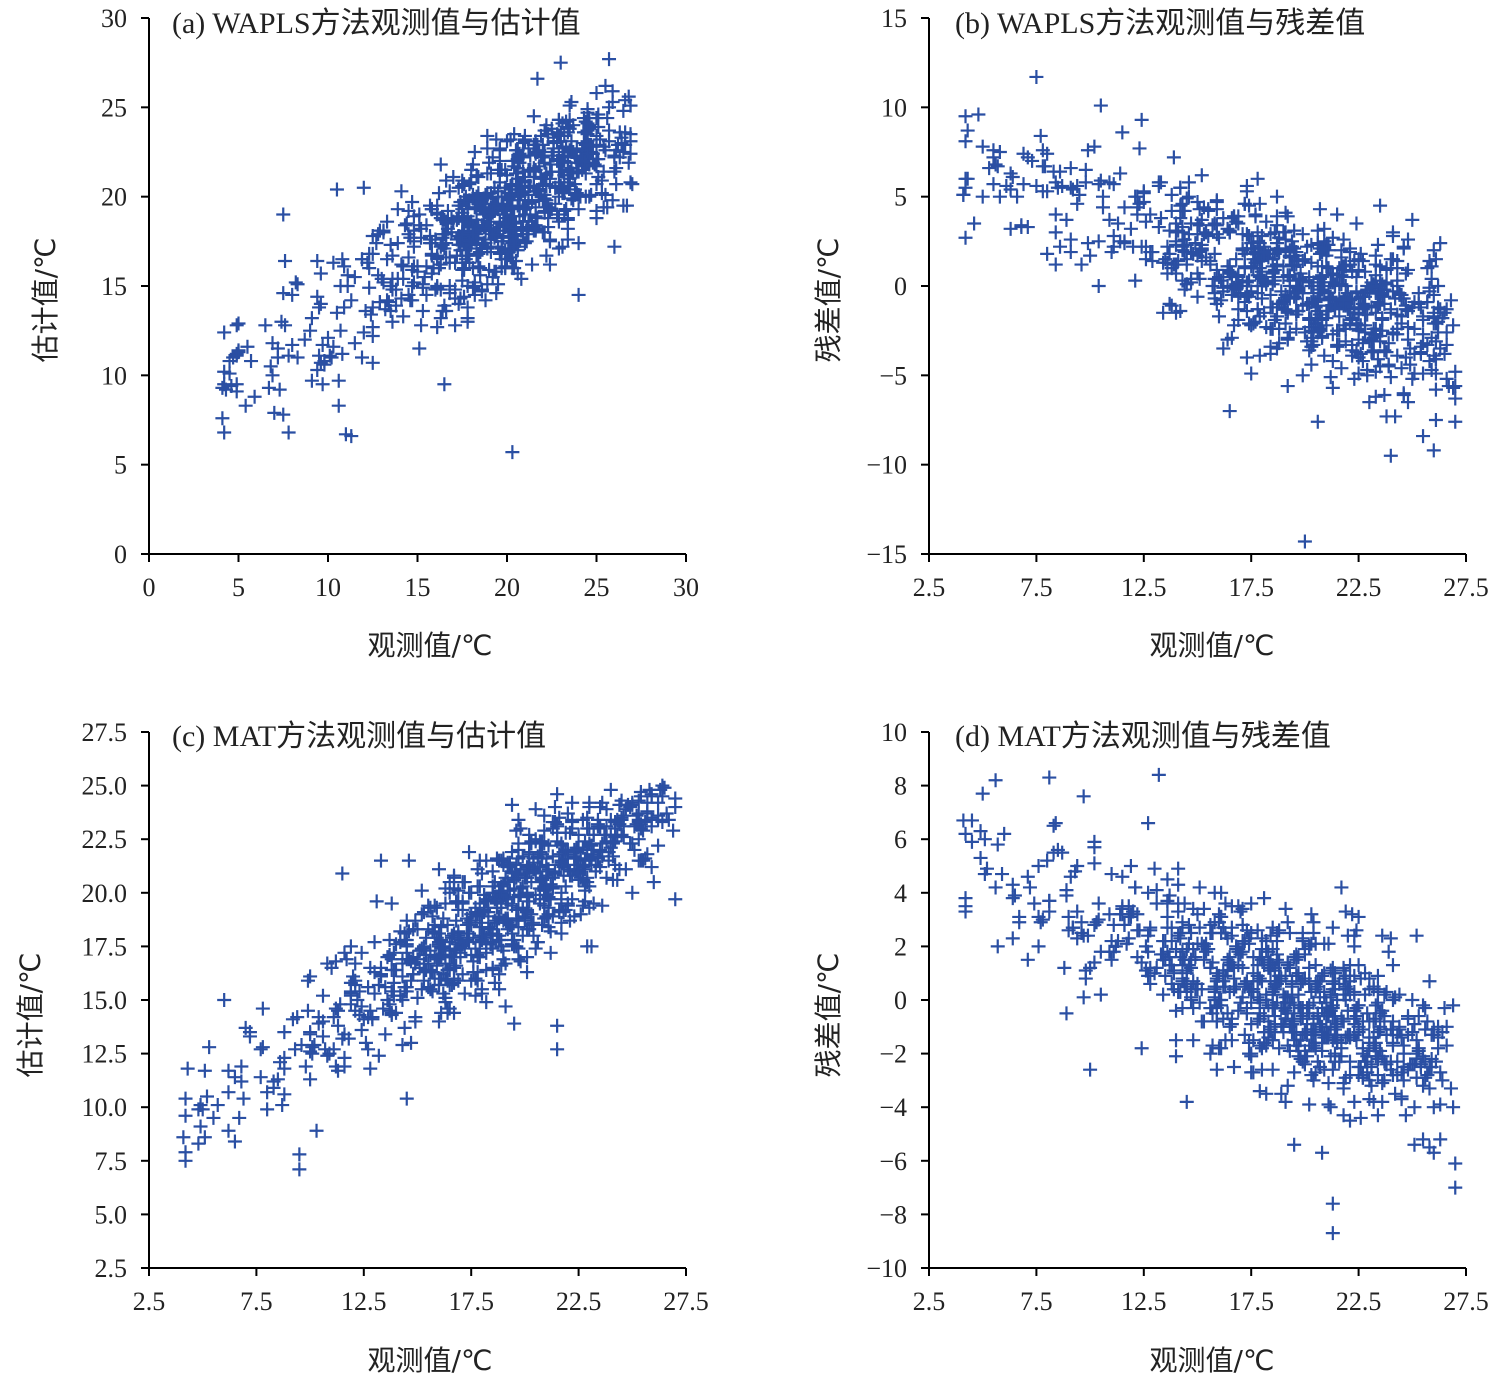 The image size is (1491, 1383). What do you see at coordinates (430, 645) in the screenshot?
I see `panel-a-x-title: 观测值/℃` at bounding box center [430, 645].